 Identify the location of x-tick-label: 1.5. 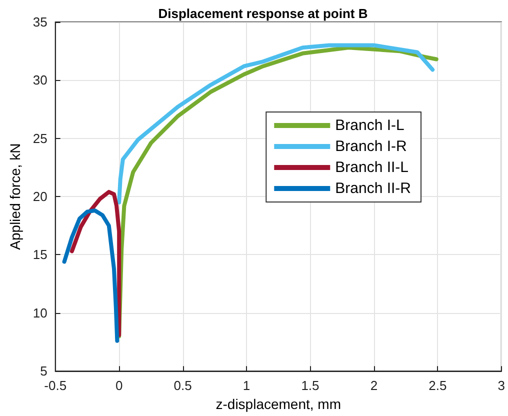
(310, 386).